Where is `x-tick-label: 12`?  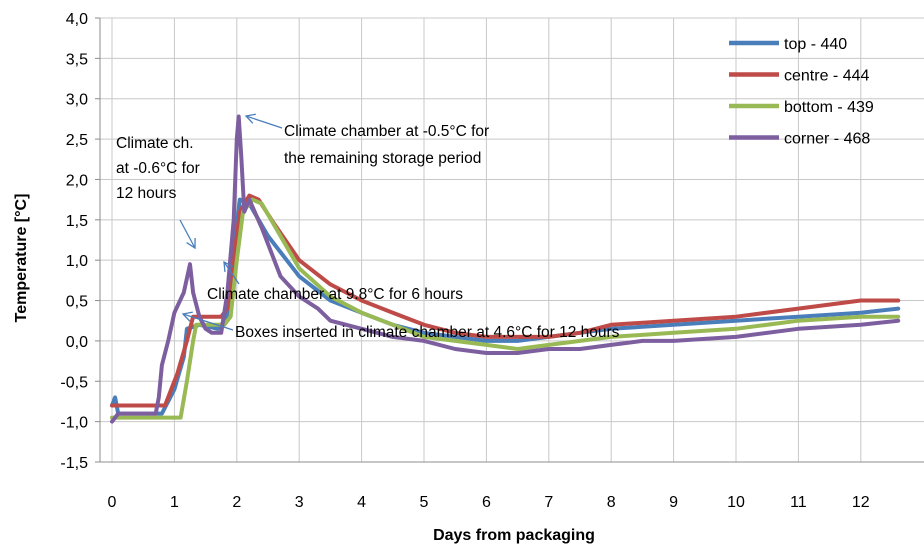 x-tick-label: 12 is located at coordinates (861, 502).